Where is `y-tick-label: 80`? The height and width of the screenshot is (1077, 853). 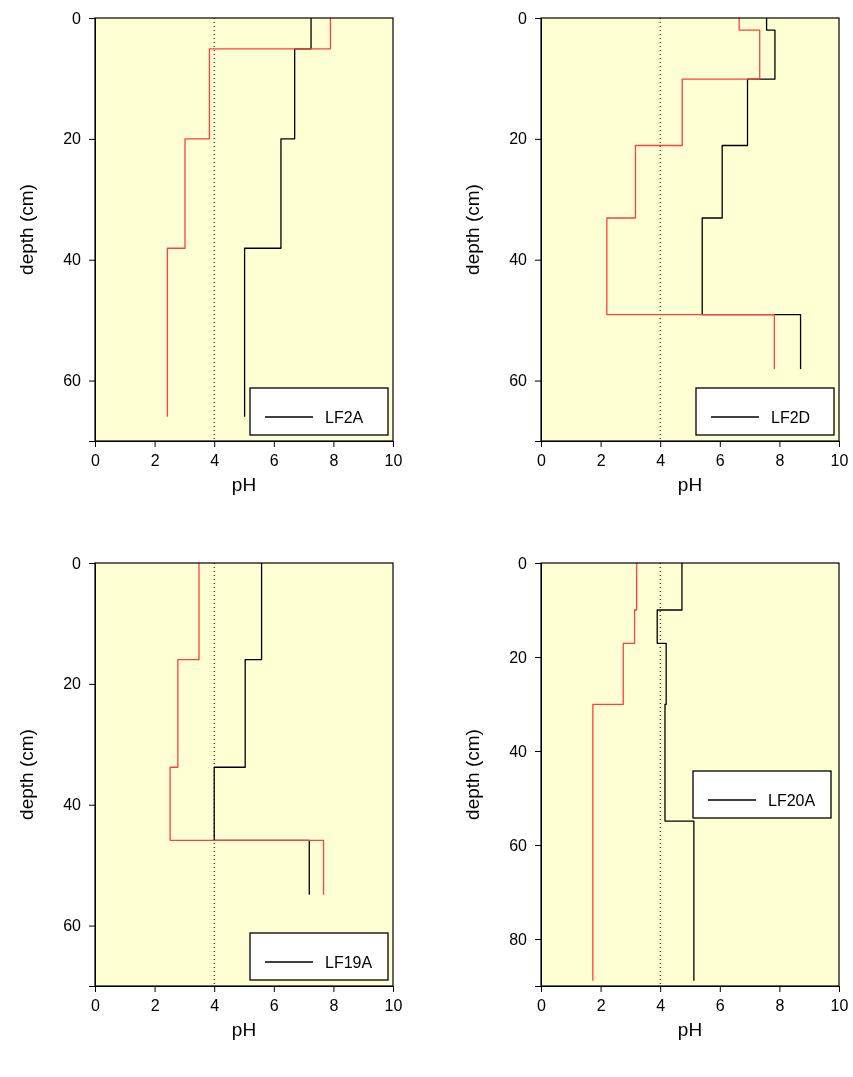 y-tick-label: 80 is located at coordinates (518, 939).